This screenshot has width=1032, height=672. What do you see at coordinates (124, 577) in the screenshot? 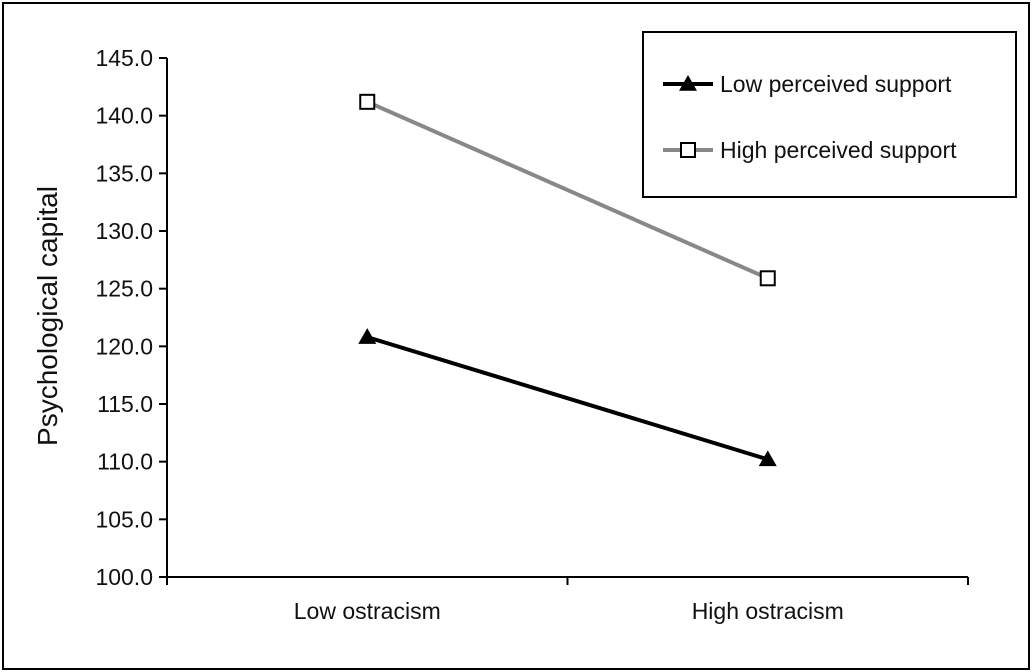
I see `y-tick-label: 100.0` at bounding box center [124, 577].